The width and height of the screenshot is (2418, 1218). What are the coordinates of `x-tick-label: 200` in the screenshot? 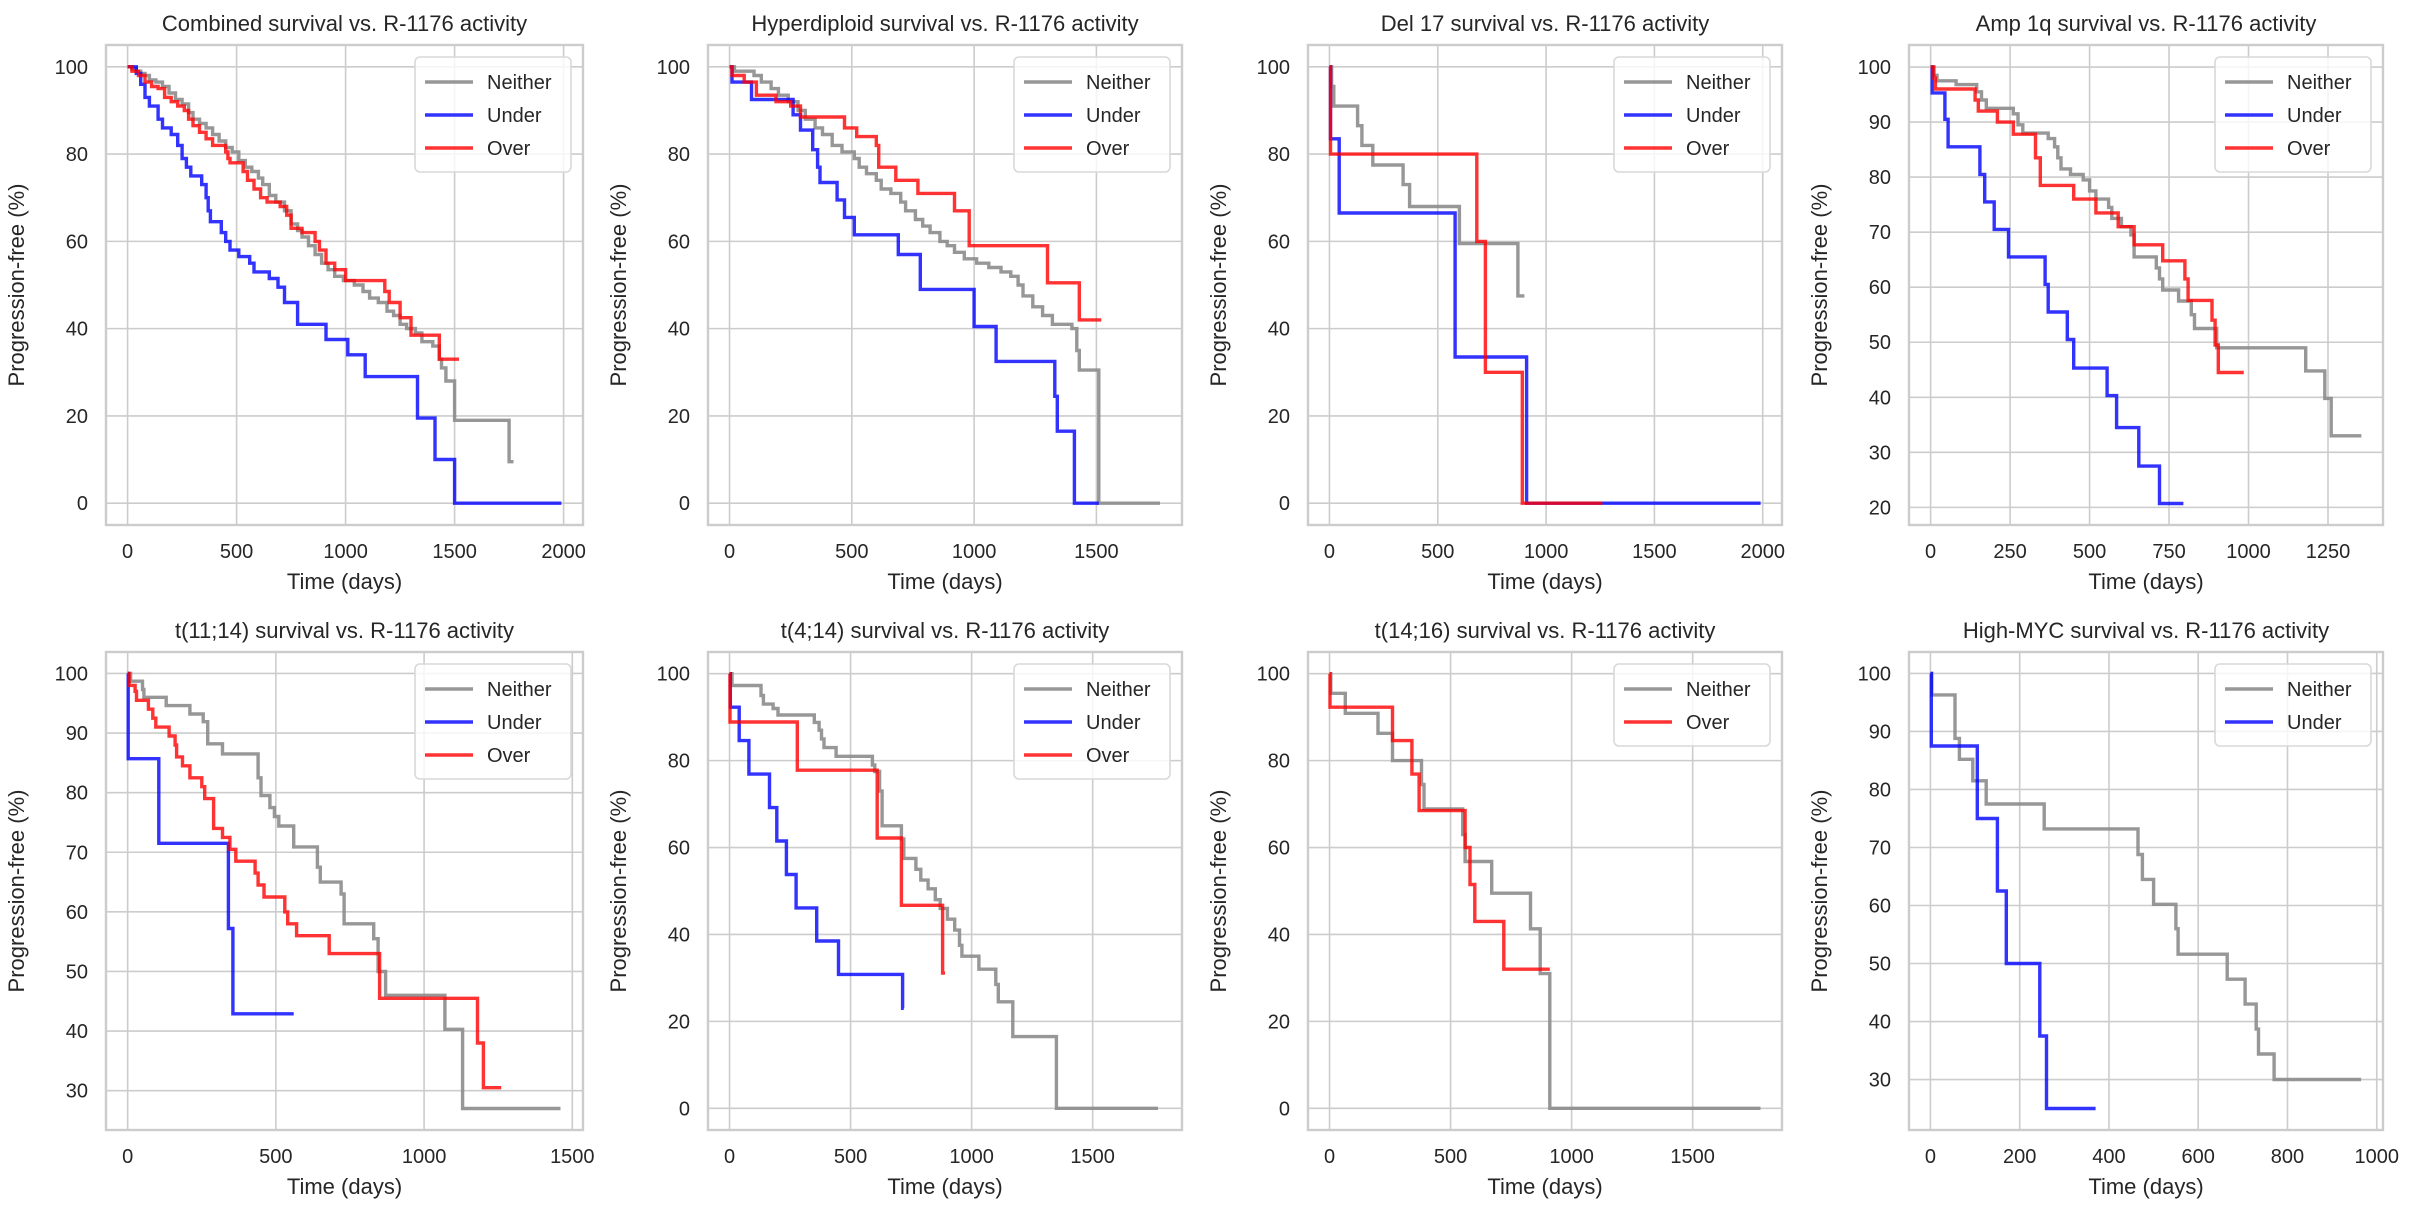 It's located at (2019, 1157).